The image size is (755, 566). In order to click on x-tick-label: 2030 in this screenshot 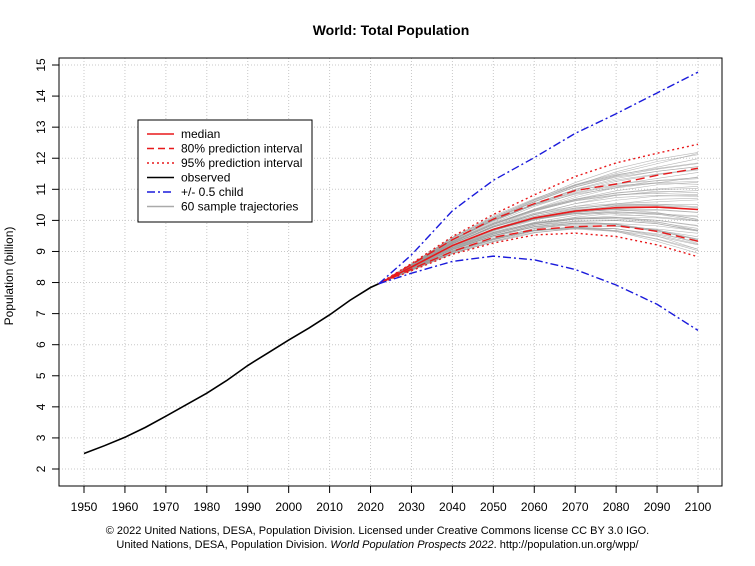, I will do `click(411, 507)`.